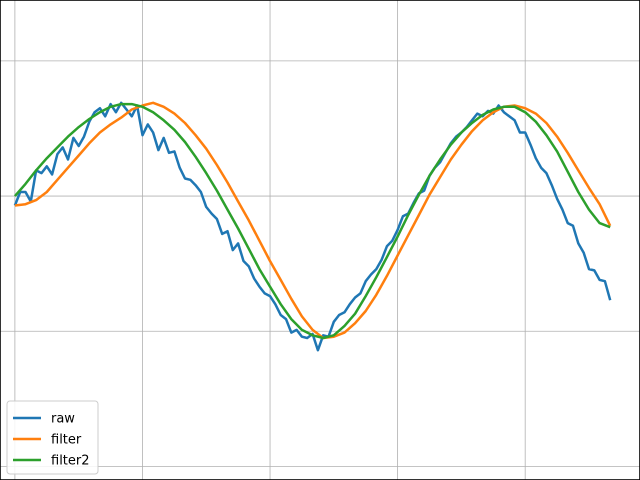 This screenshot has width=640, height=480. What do you see at coordinates (70, 461) in the screenshot?
I see `legend-label-filter2: filter2` at bounding box center [70, 461].